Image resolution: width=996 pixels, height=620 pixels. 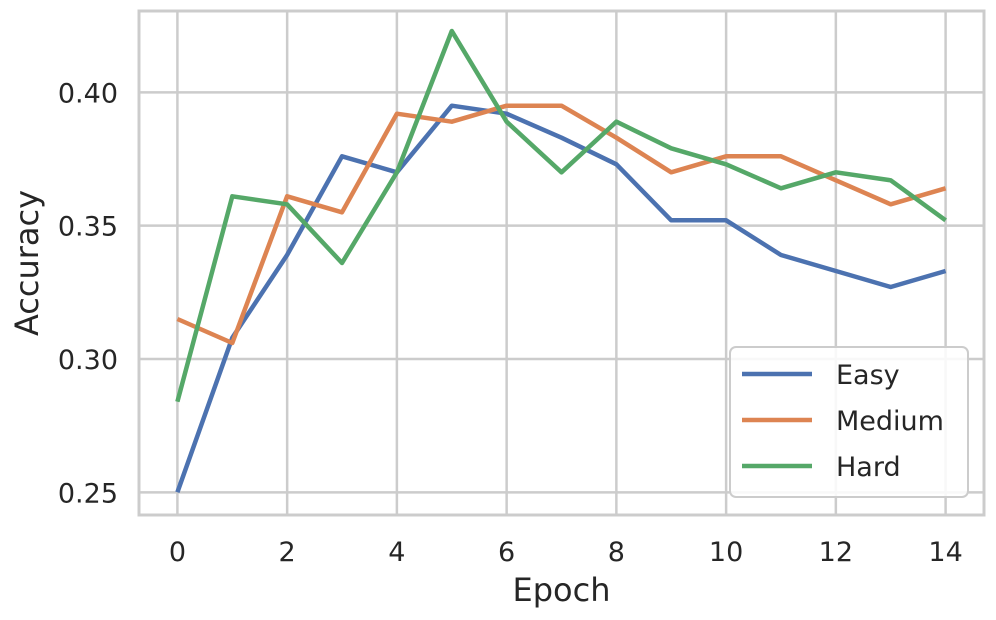 I want to click on y-axis-label: Accuracy, so click(x=27, y=263).